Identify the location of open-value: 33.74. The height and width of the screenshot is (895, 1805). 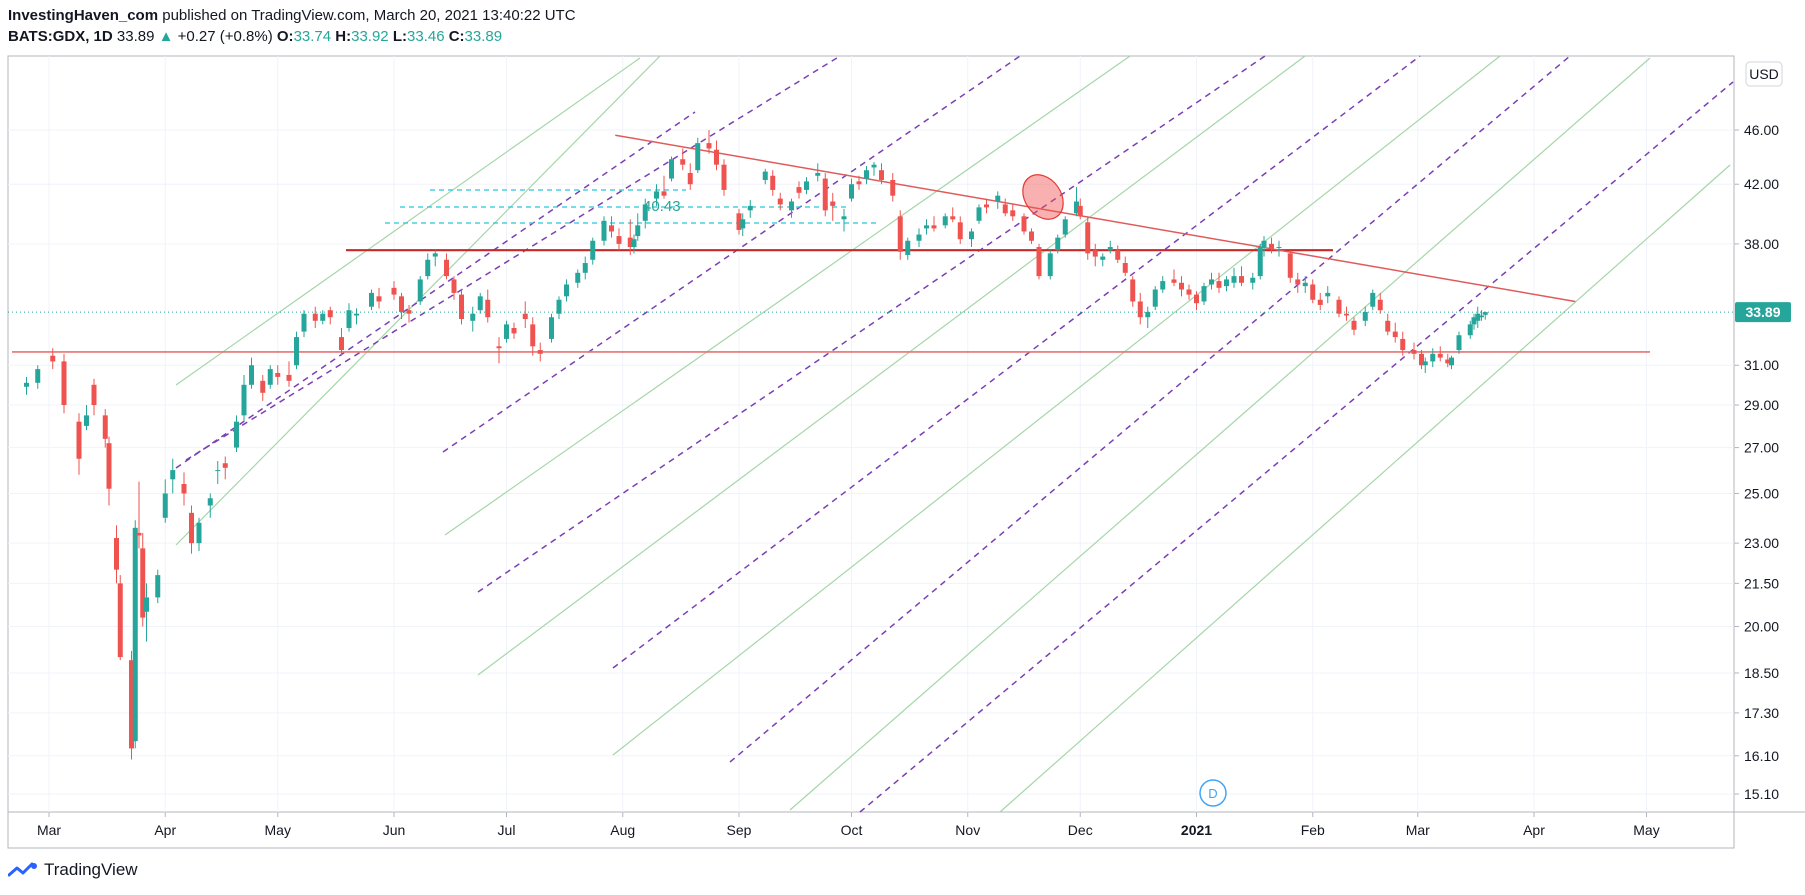
(312, 36).